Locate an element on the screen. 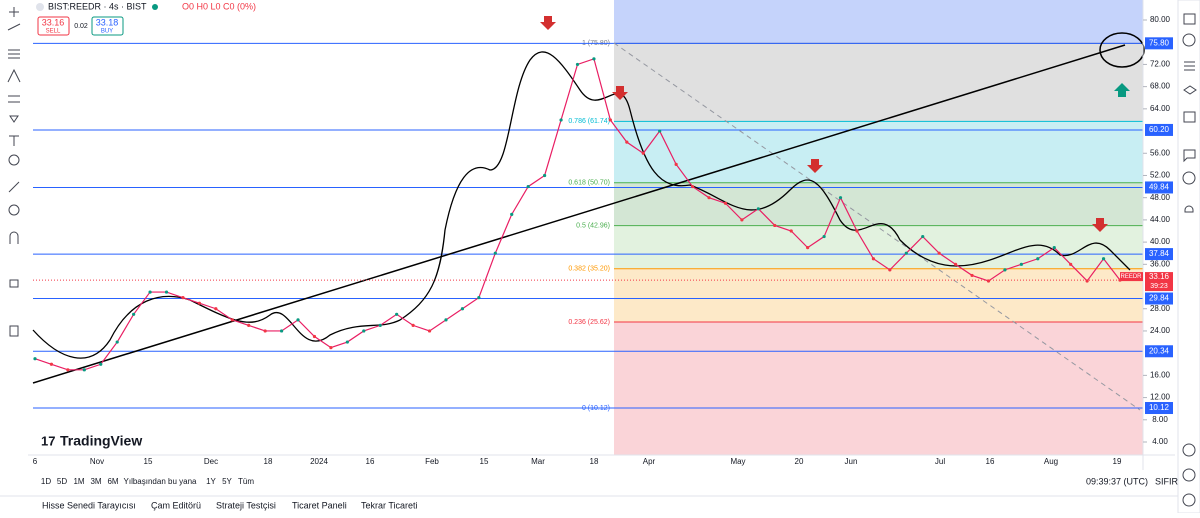  current-price: 33.16 is located at coordinates (1159, 276).